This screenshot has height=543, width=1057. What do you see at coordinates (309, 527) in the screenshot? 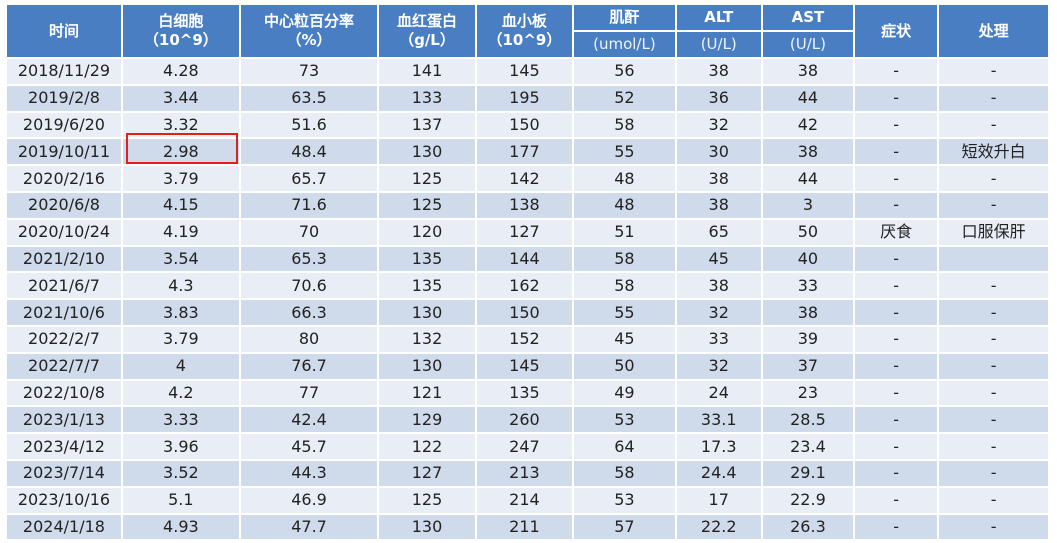
I see `cell-neutrophil: 47.7` at bounding box center [309, 527].